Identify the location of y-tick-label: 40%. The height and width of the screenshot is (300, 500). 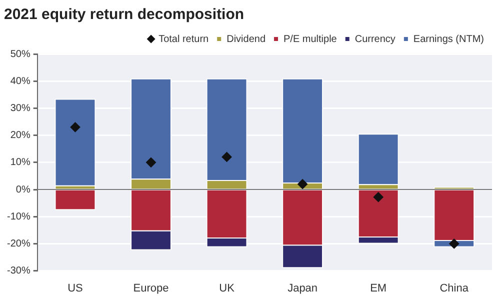
(20, 81).